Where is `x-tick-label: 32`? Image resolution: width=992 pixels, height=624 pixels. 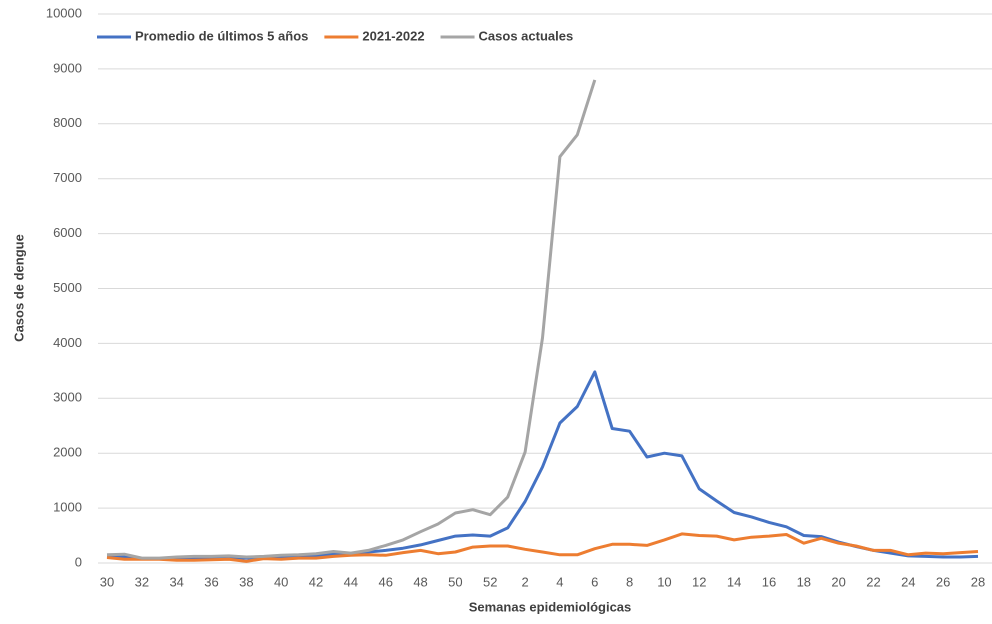
x-tick-label: 32 is located at coordinates (142, 581).